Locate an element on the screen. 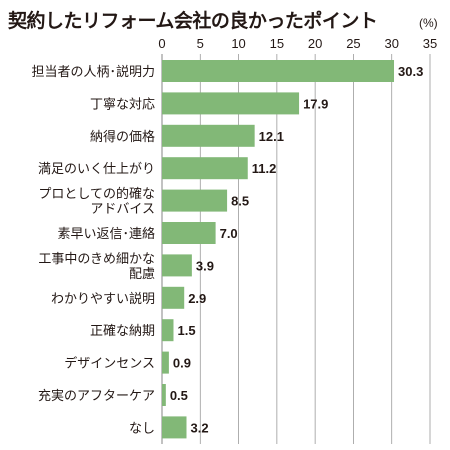 This screenshot has height=450, width=450. category-label: 納得の価格 is located at coordinates (122, 137).